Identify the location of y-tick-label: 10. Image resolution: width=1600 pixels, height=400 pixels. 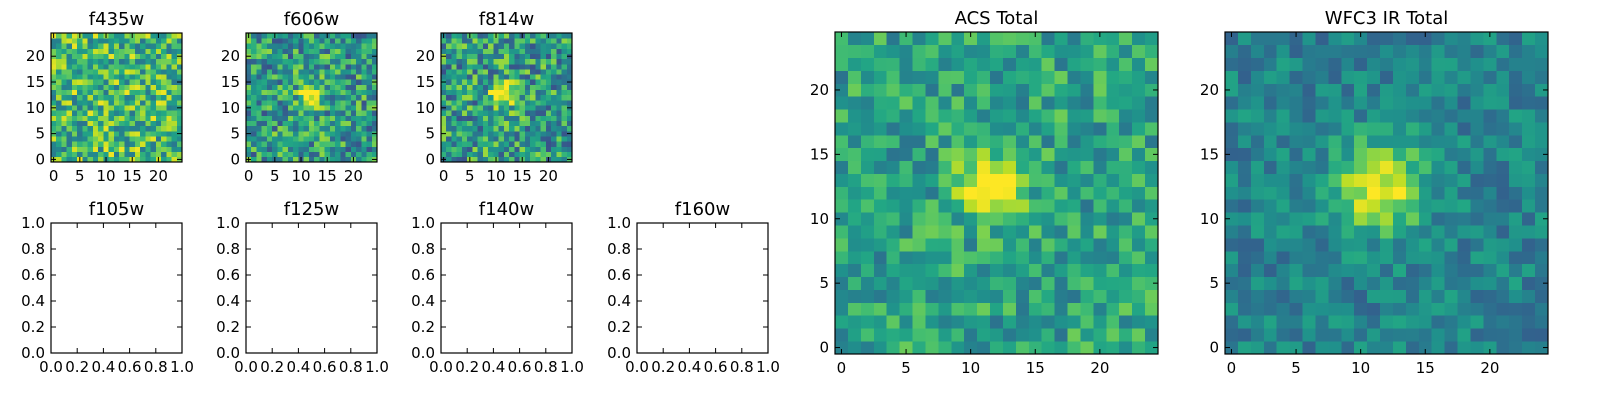
(1209, 219).